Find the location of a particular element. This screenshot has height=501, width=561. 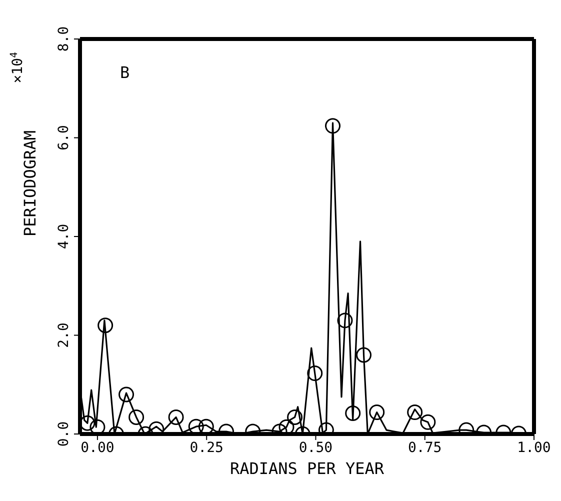

y-tick-label: 8.0 is located at coordinates (64, 39).